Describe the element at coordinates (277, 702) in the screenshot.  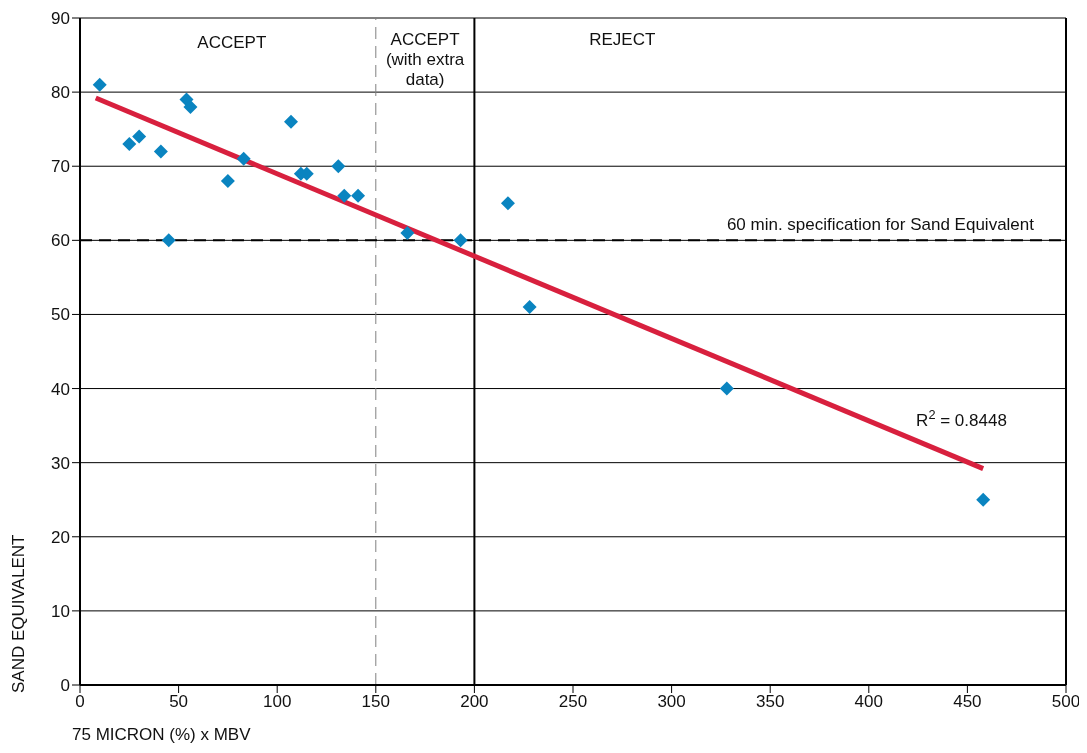
I see `x-tick-label: 100` at that location.